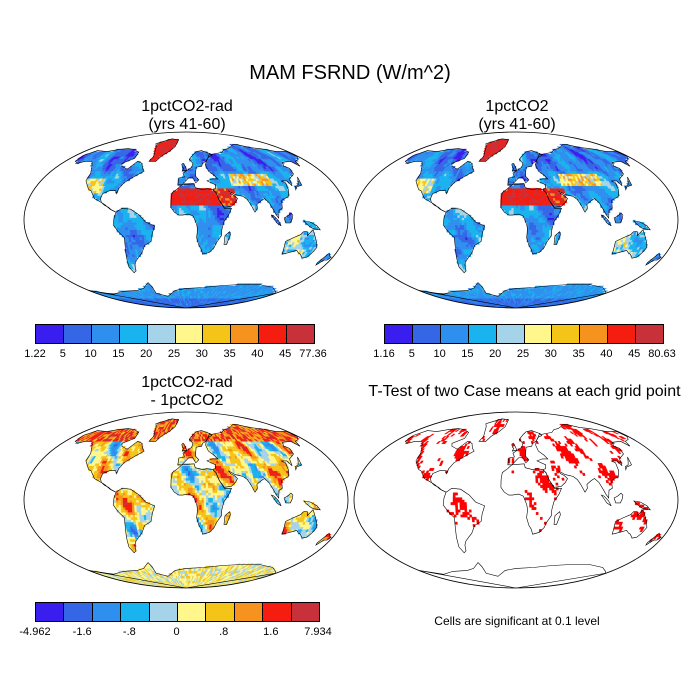 The width and height of the screenshot is (700, 700). What do you see at coordinates (271, 632) in the screenshot?
I see `colorbar-tick-label: 1.6` at bounding box center [271, 632].